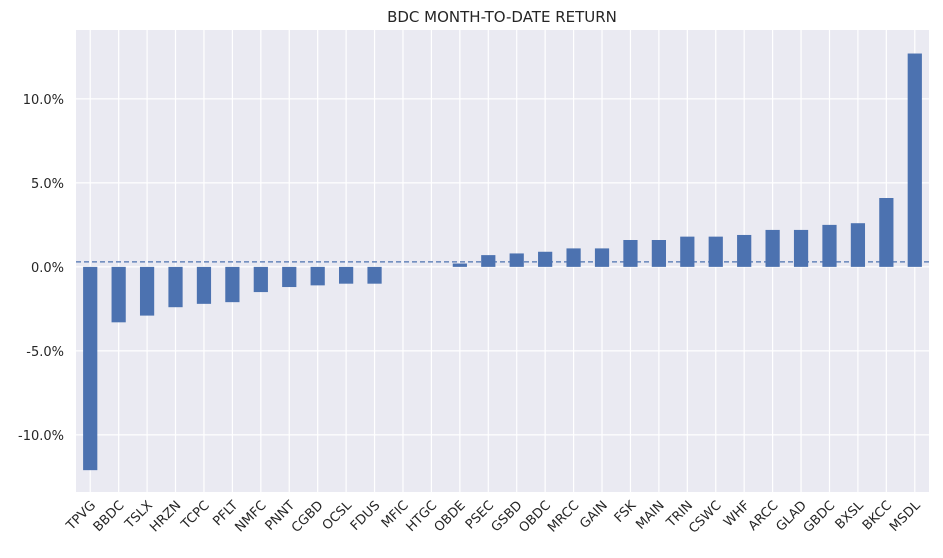 Image resolution: width=943 pixels, height=558 pixels. What do you see at coordinates (251, 516) in the screenshot?
I see `x-tick-label: NMFC` at bounding box center [251, 516].